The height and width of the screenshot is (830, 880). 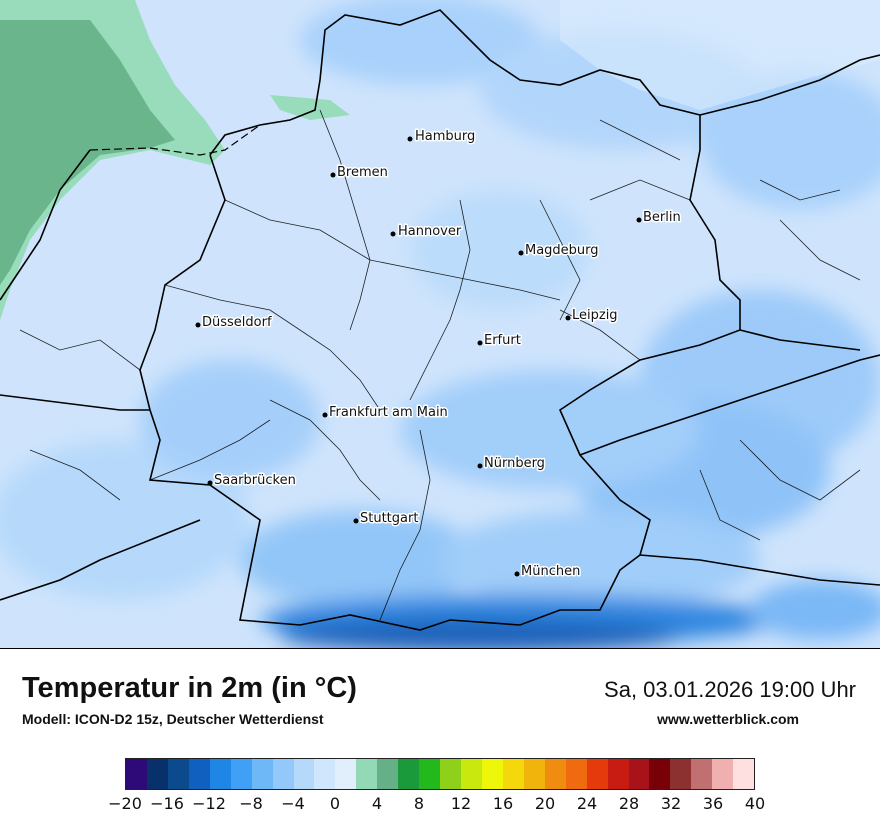 I want to click on city-leipzig: Leipzig, so click(x=592, y=316).